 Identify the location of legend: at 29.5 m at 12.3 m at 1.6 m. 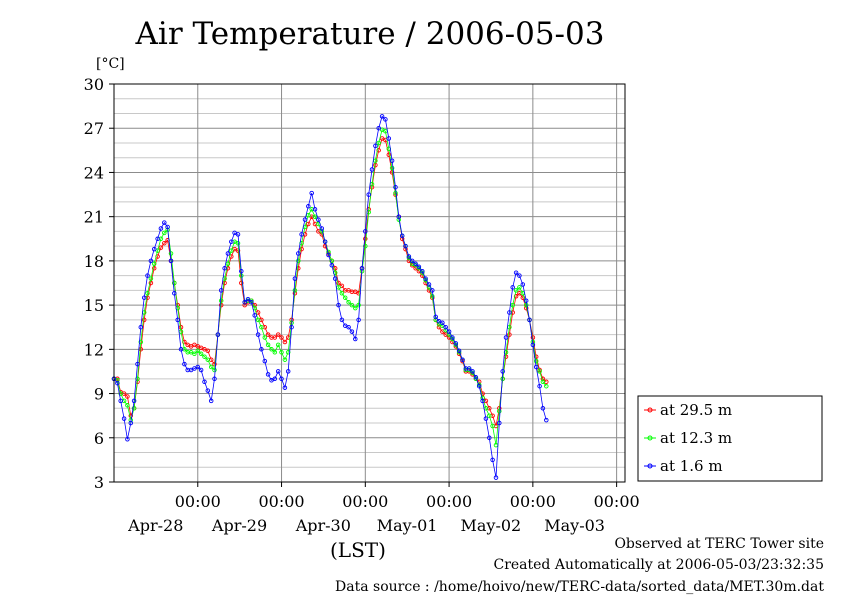
(730, 438).